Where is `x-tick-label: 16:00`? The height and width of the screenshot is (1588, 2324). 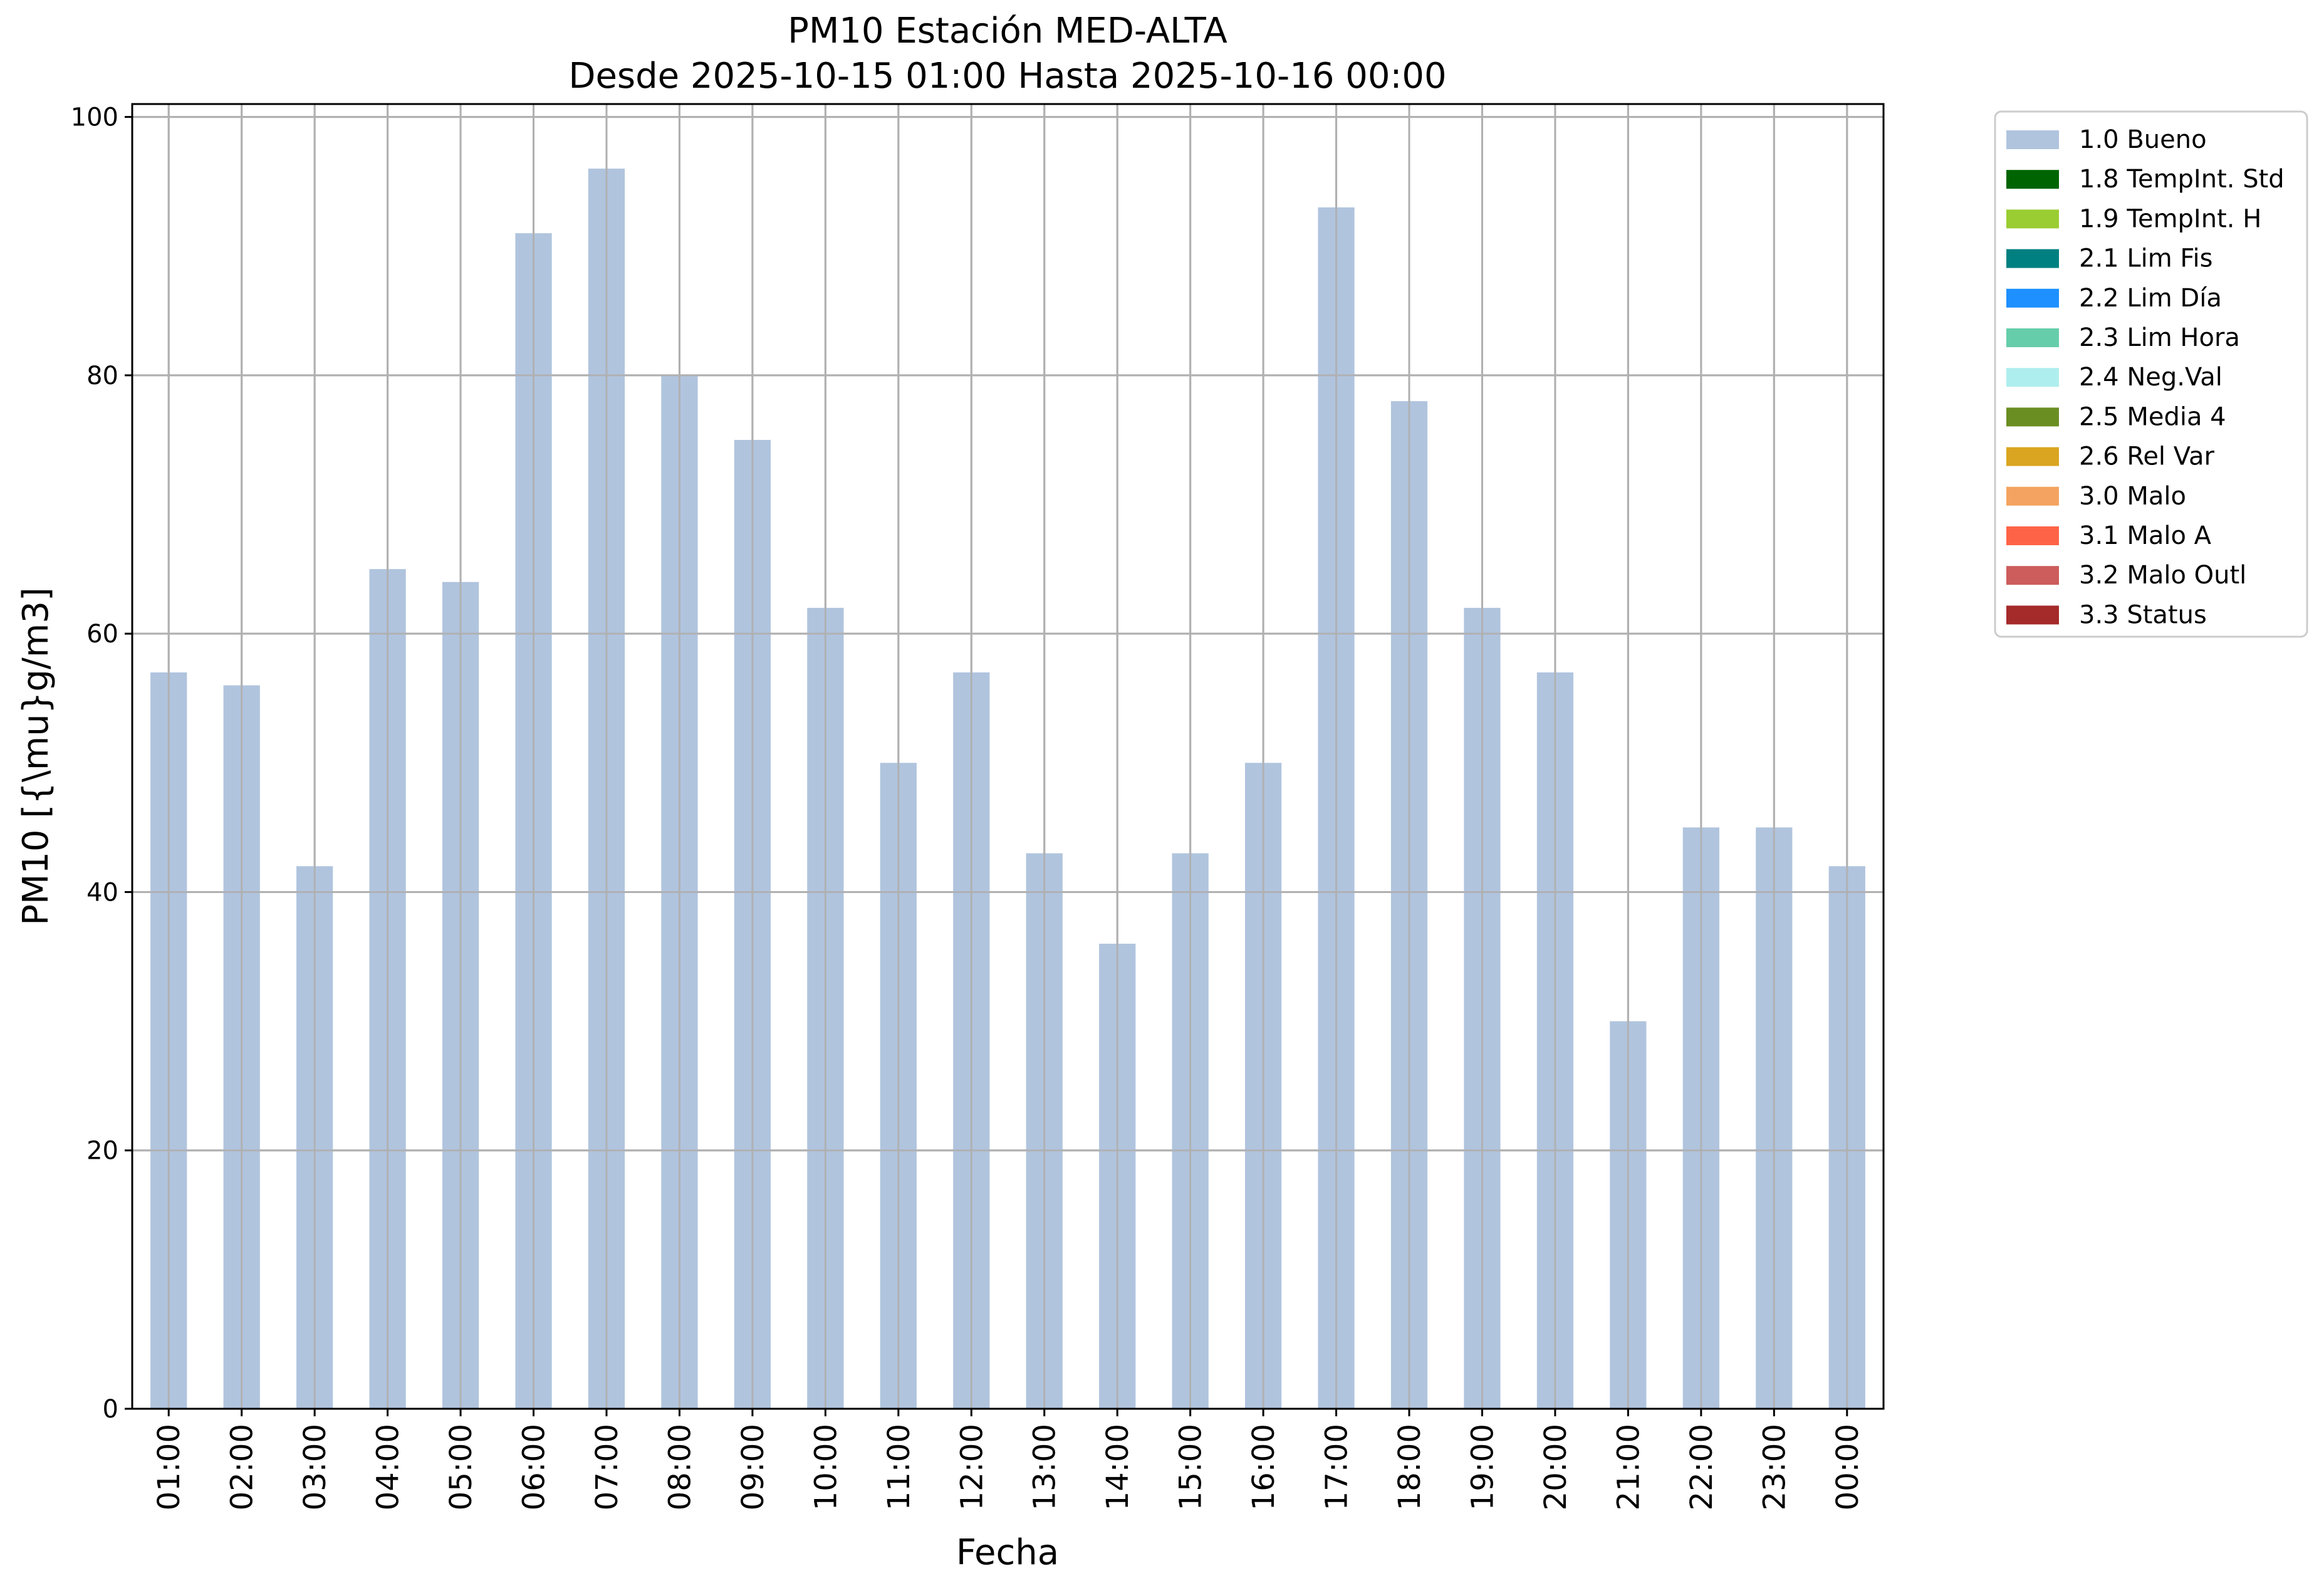 x-tick-label: 16:00 is located at coordinates (1263, 1467).